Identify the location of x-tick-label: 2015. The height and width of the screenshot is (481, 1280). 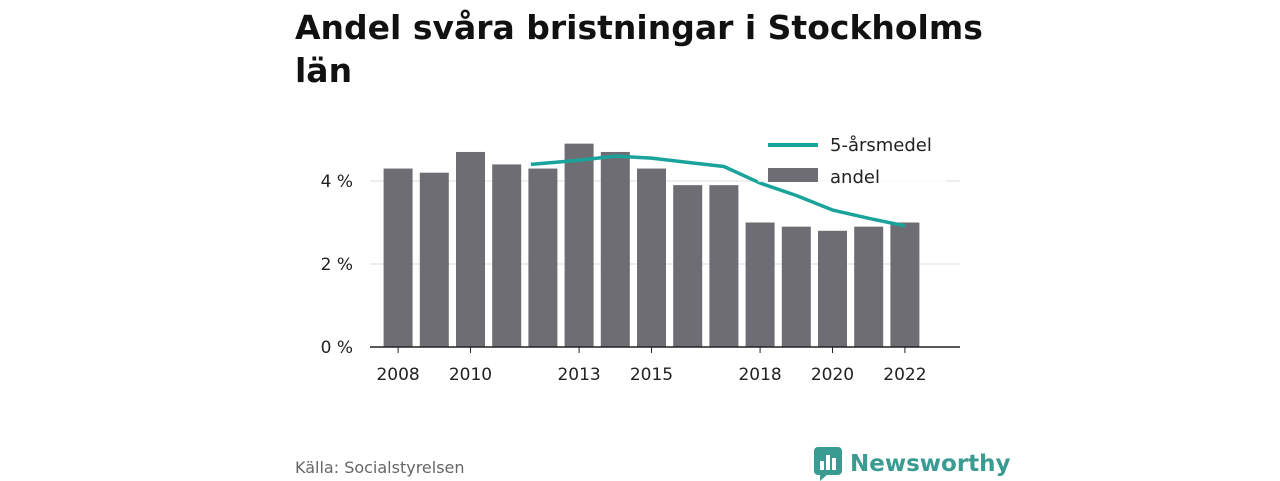
(651, 375).